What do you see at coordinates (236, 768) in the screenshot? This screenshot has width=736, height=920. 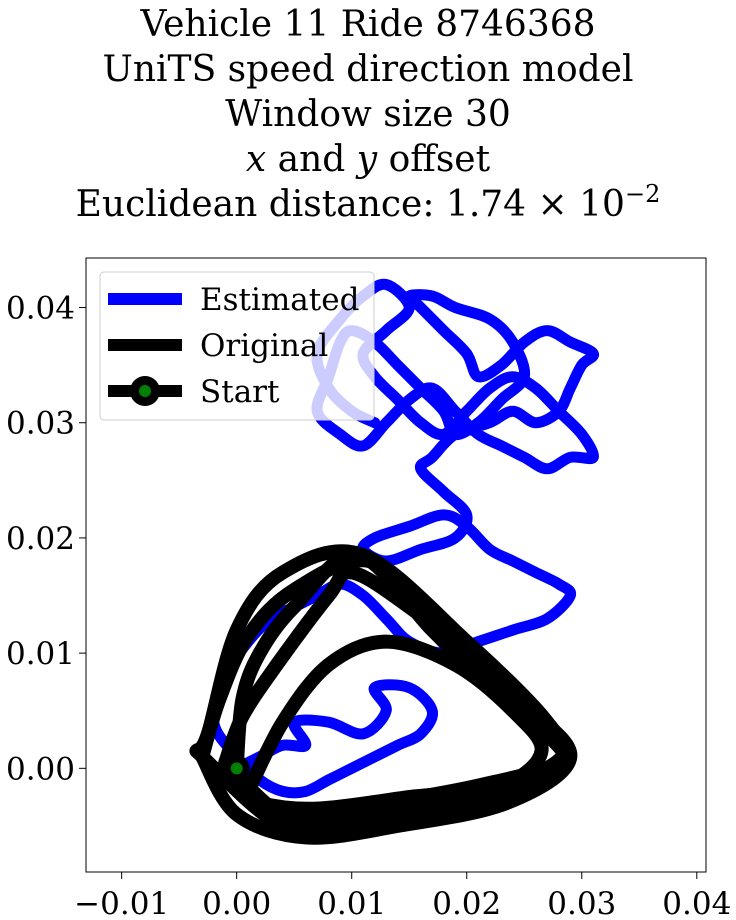 I see `start-marker-inner` at bounding box center [236, 768].